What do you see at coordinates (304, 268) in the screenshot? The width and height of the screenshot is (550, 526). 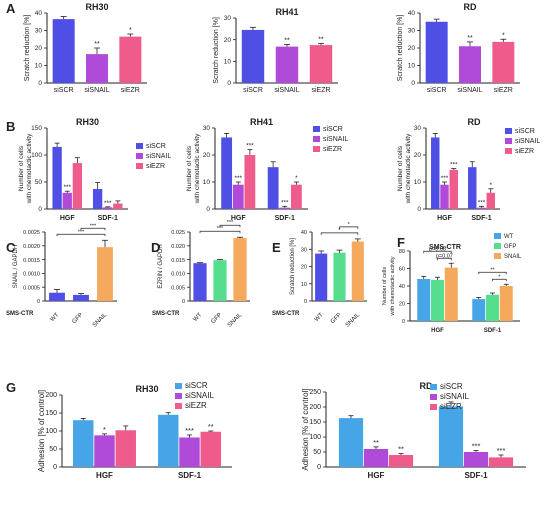 I see `y-tick-label-E: 20` at bounding box center [304, 268].